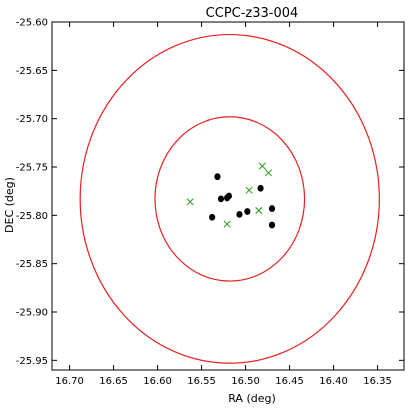 The image size is (409, 409). What do you see at coordinates (69, 381) in the screenshot?
I see `x-tick-label: 16.70` at bounding box center [69, 381].